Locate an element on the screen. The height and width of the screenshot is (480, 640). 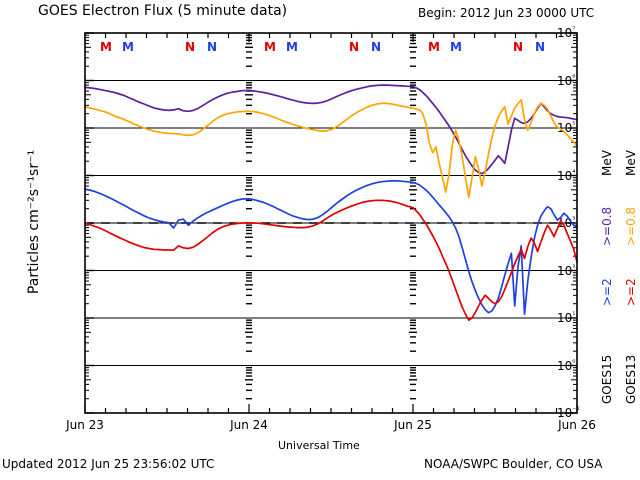
x-tick-label: Jun 24 is located at coordinates (249, 425).